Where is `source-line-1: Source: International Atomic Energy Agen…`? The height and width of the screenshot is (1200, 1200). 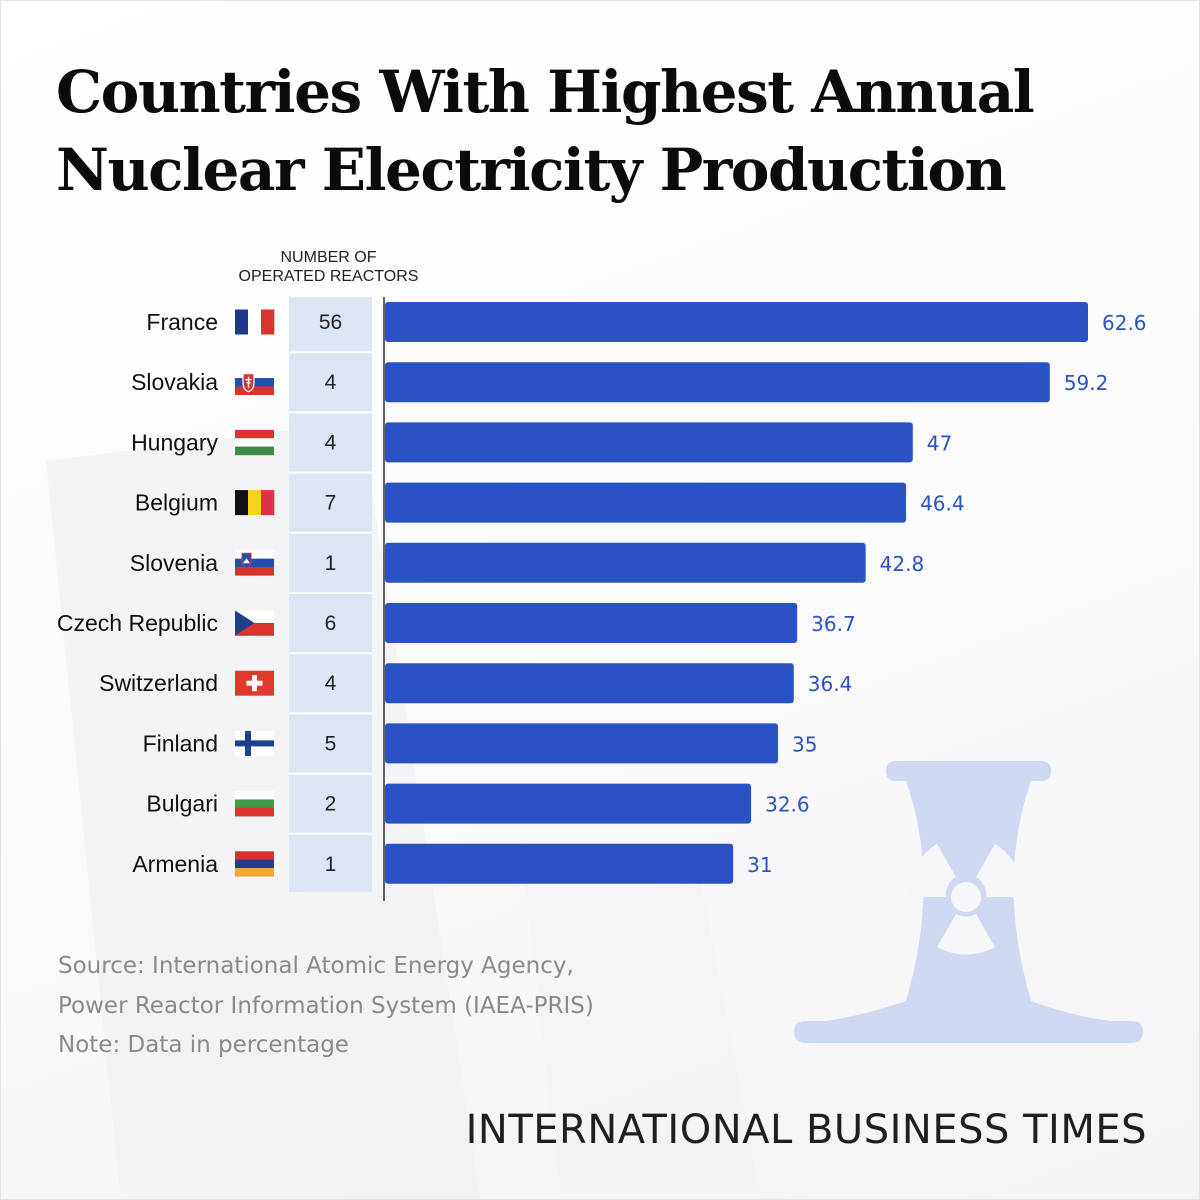 source-line-1: Source: International Atomic Energy Agen… is located at coordinates (316, 966).